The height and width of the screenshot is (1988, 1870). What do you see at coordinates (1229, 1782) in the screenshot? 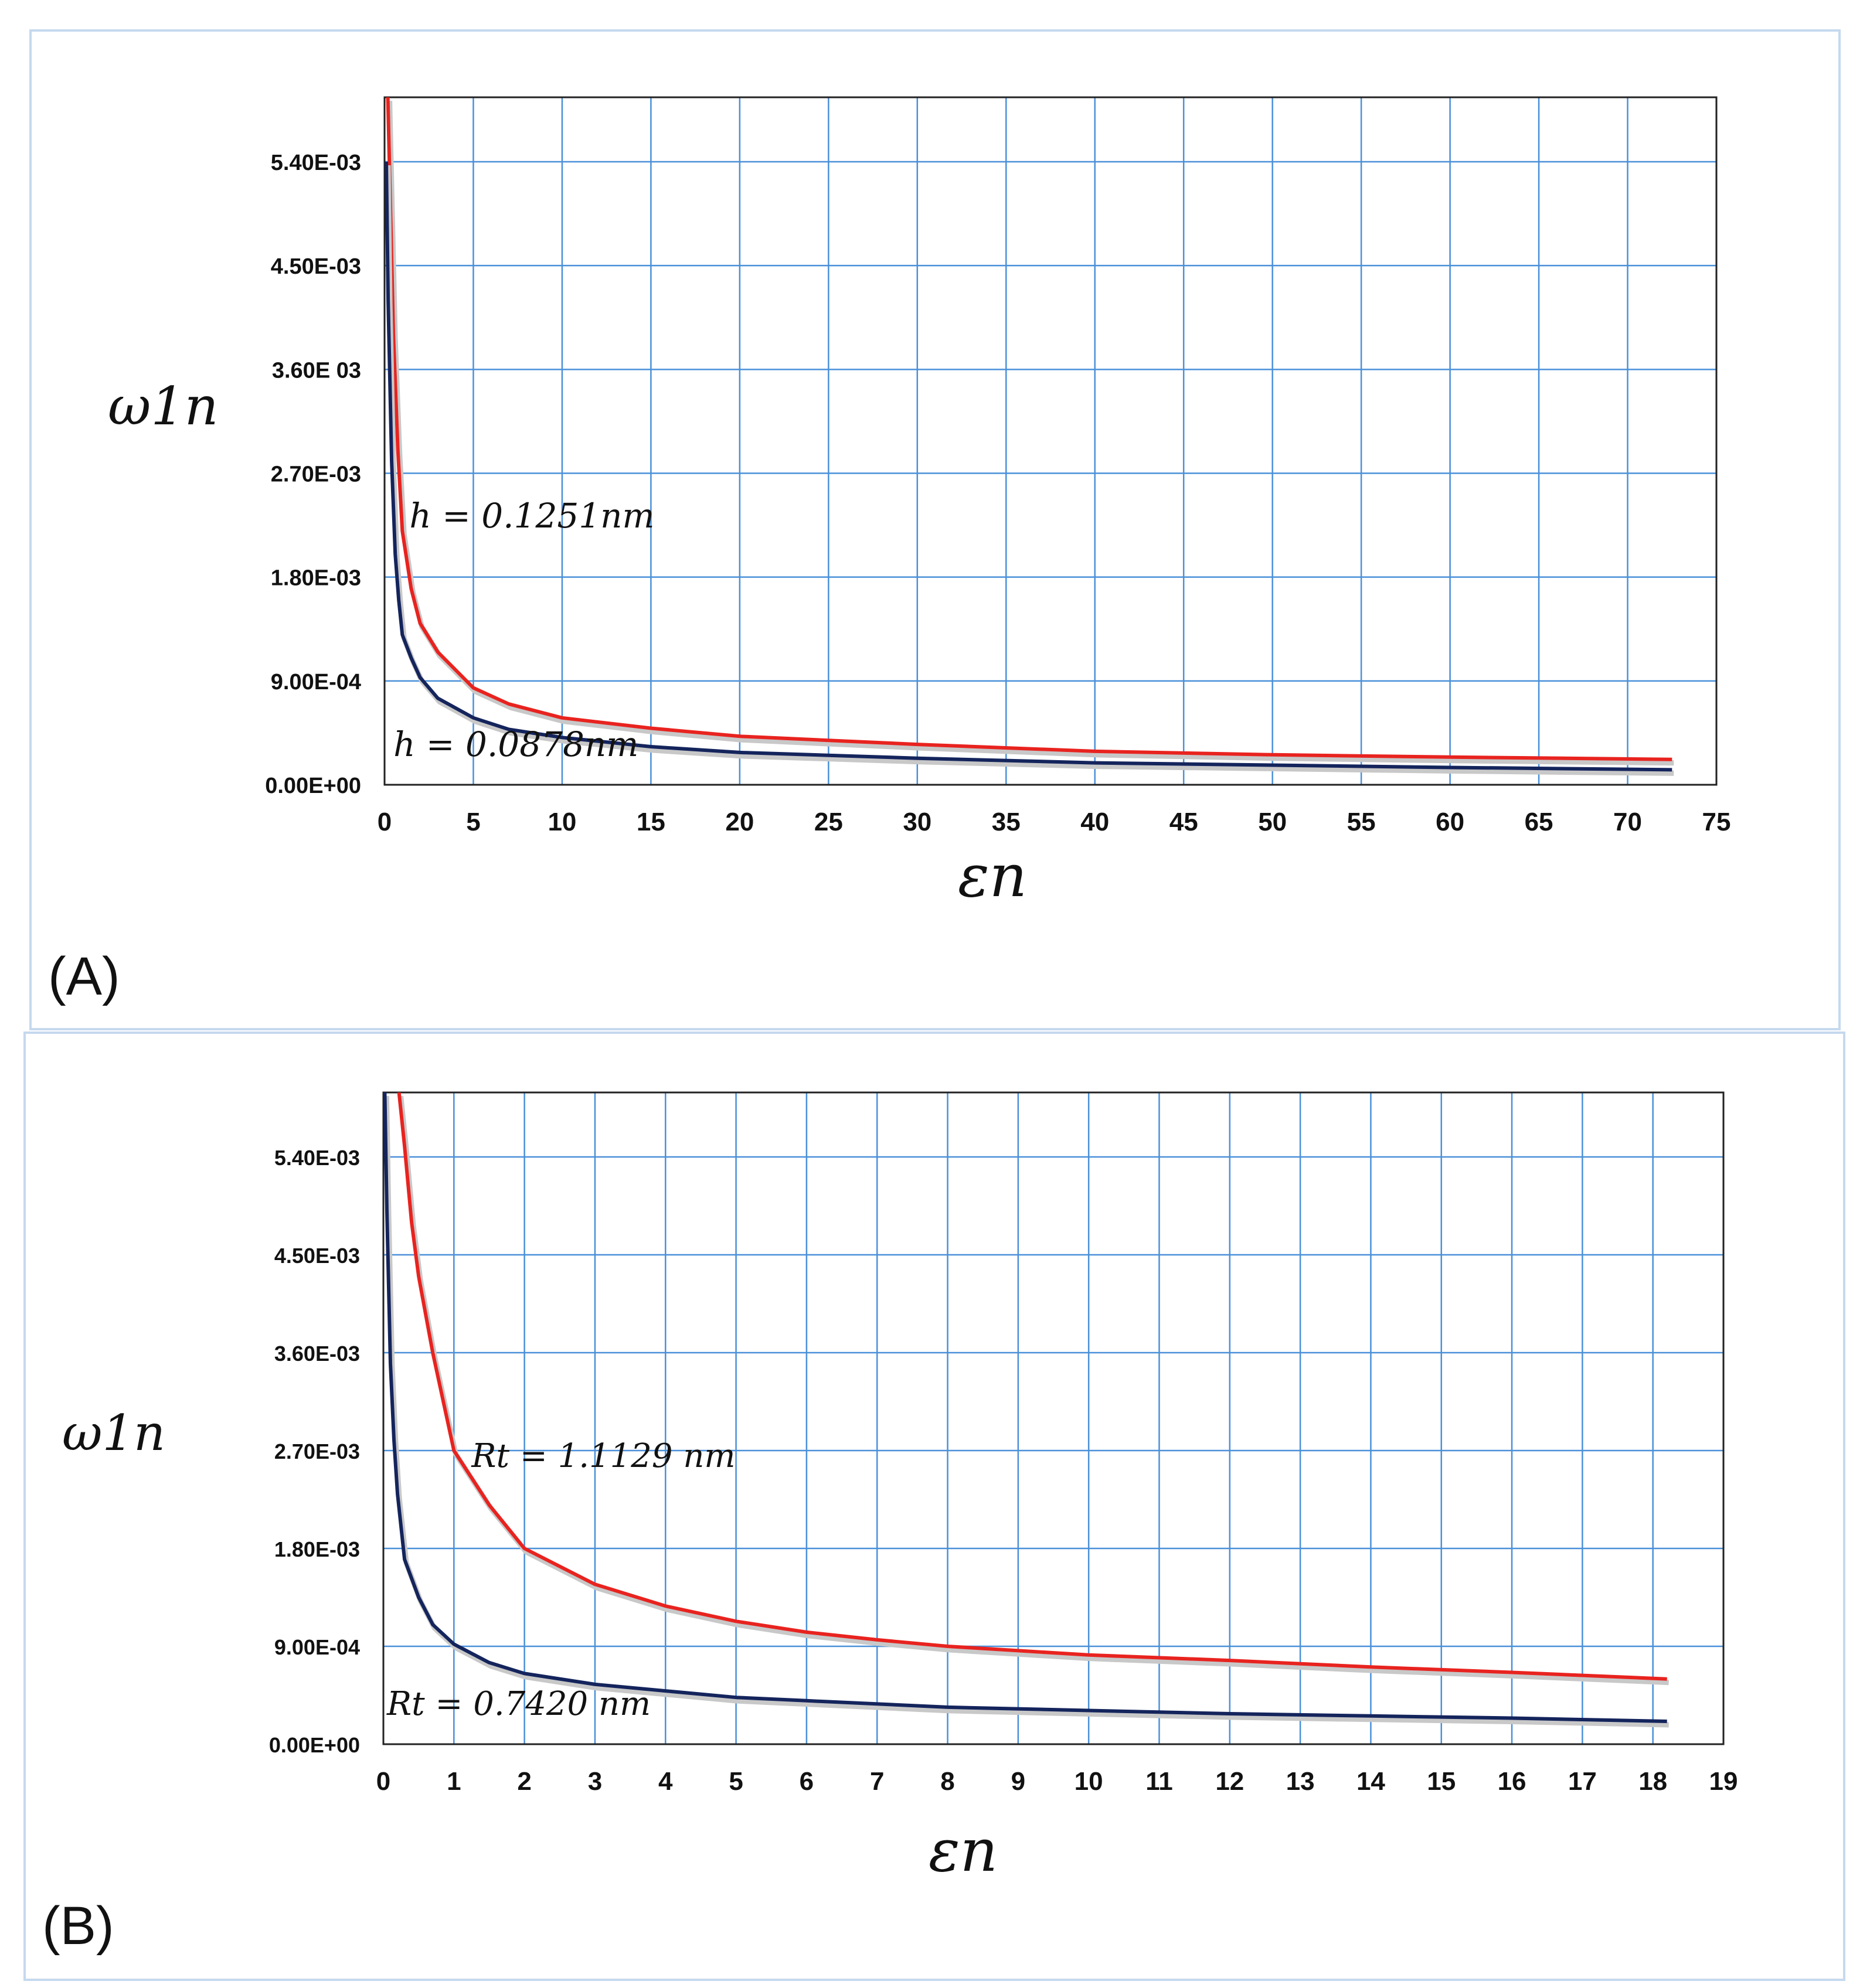
I see `x-tick-label: 12` at bounding box center [1229, 1782].